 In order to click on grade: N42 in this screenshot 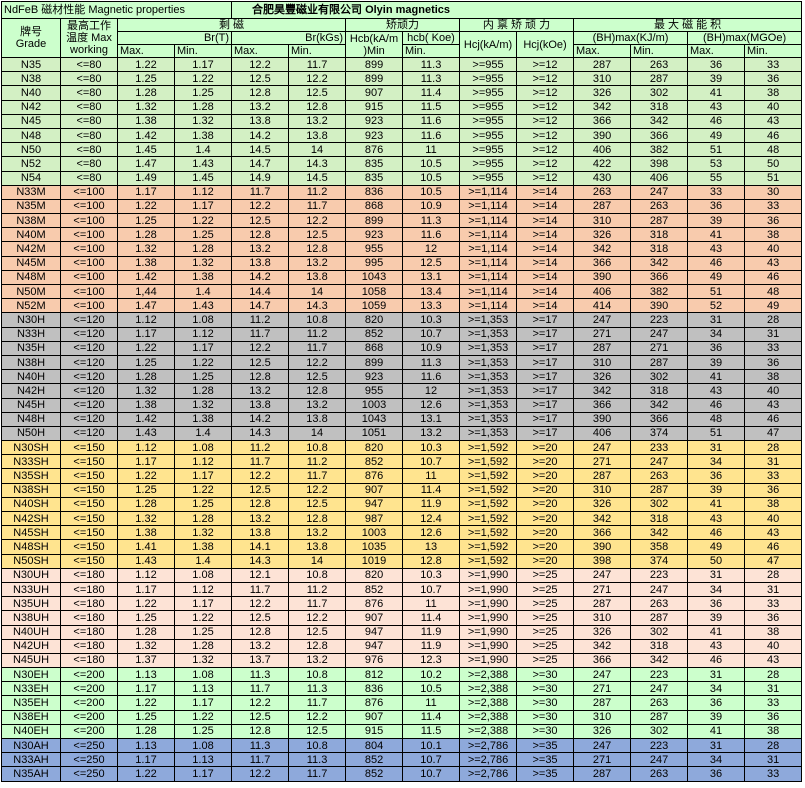, I will do `click(31, 107)`.